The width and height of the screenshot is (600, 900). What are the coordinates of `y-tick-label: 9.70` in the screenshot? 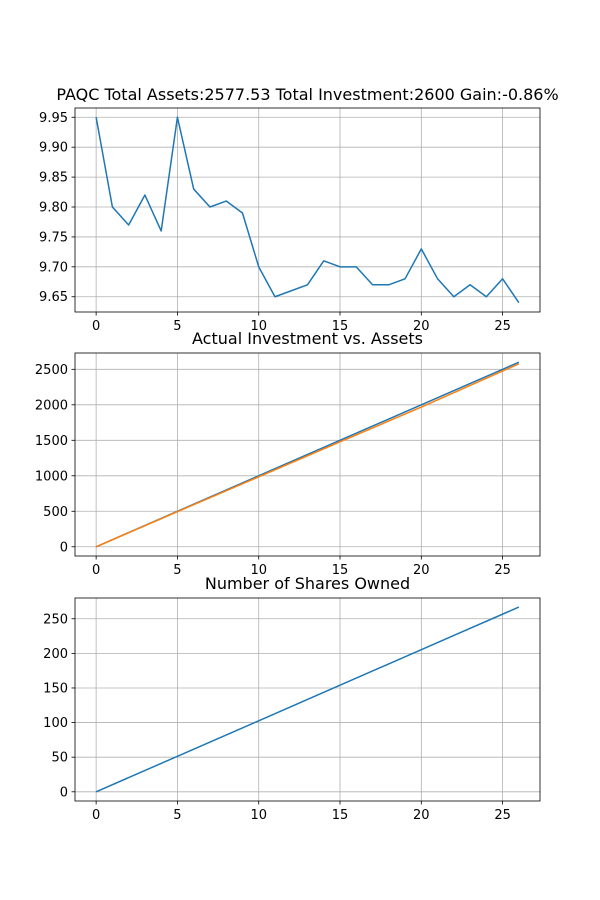 It's located at (53, 267).